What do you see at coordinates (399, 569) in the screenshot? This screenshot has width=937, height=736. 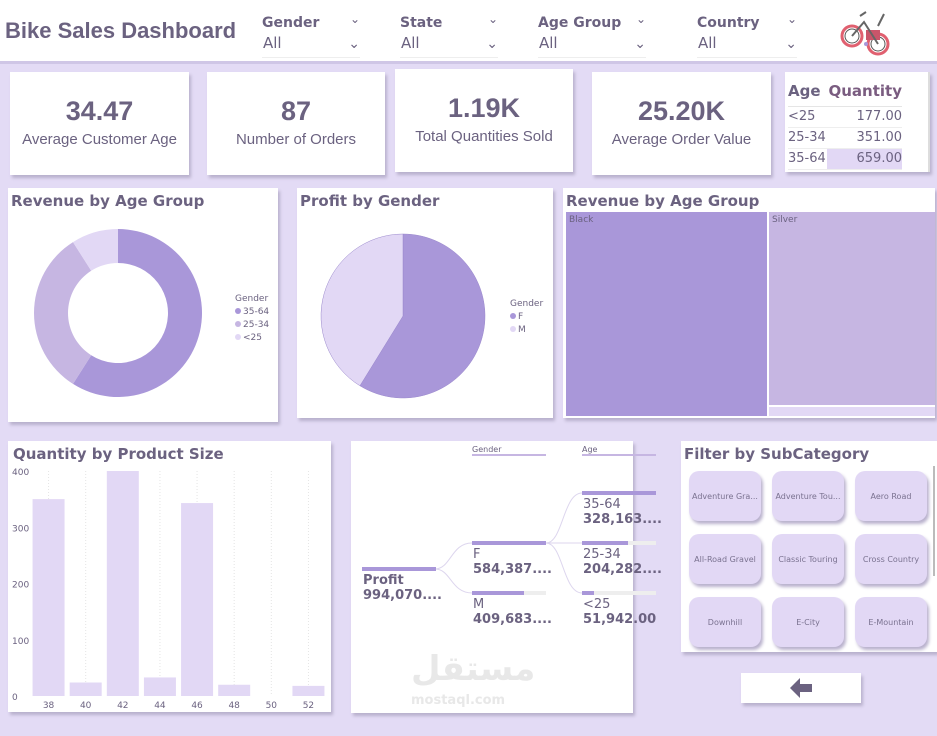 I see `root-bar` at bounding box center [399, 569].